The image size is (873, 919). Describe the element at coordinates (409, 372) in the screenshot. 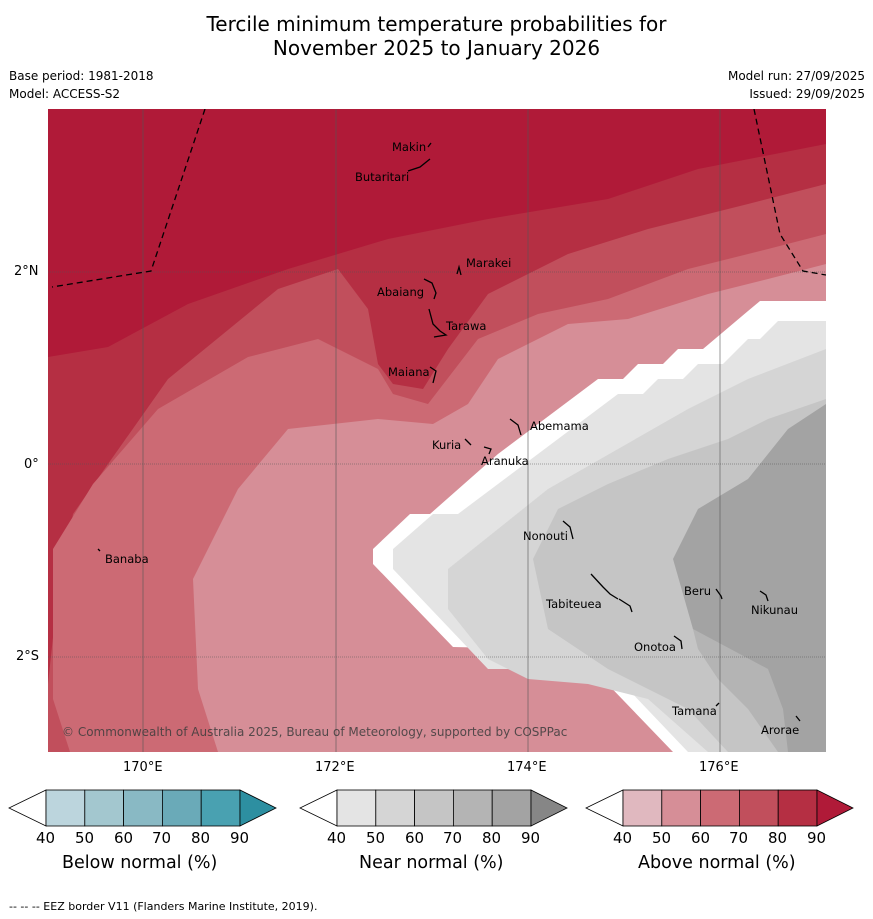

I see `island-label-maiana: Maiana` at that location.